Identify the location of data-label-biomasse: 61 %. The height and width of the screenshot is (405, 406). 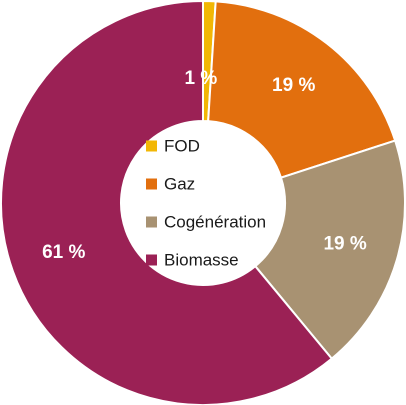
(63, 252).